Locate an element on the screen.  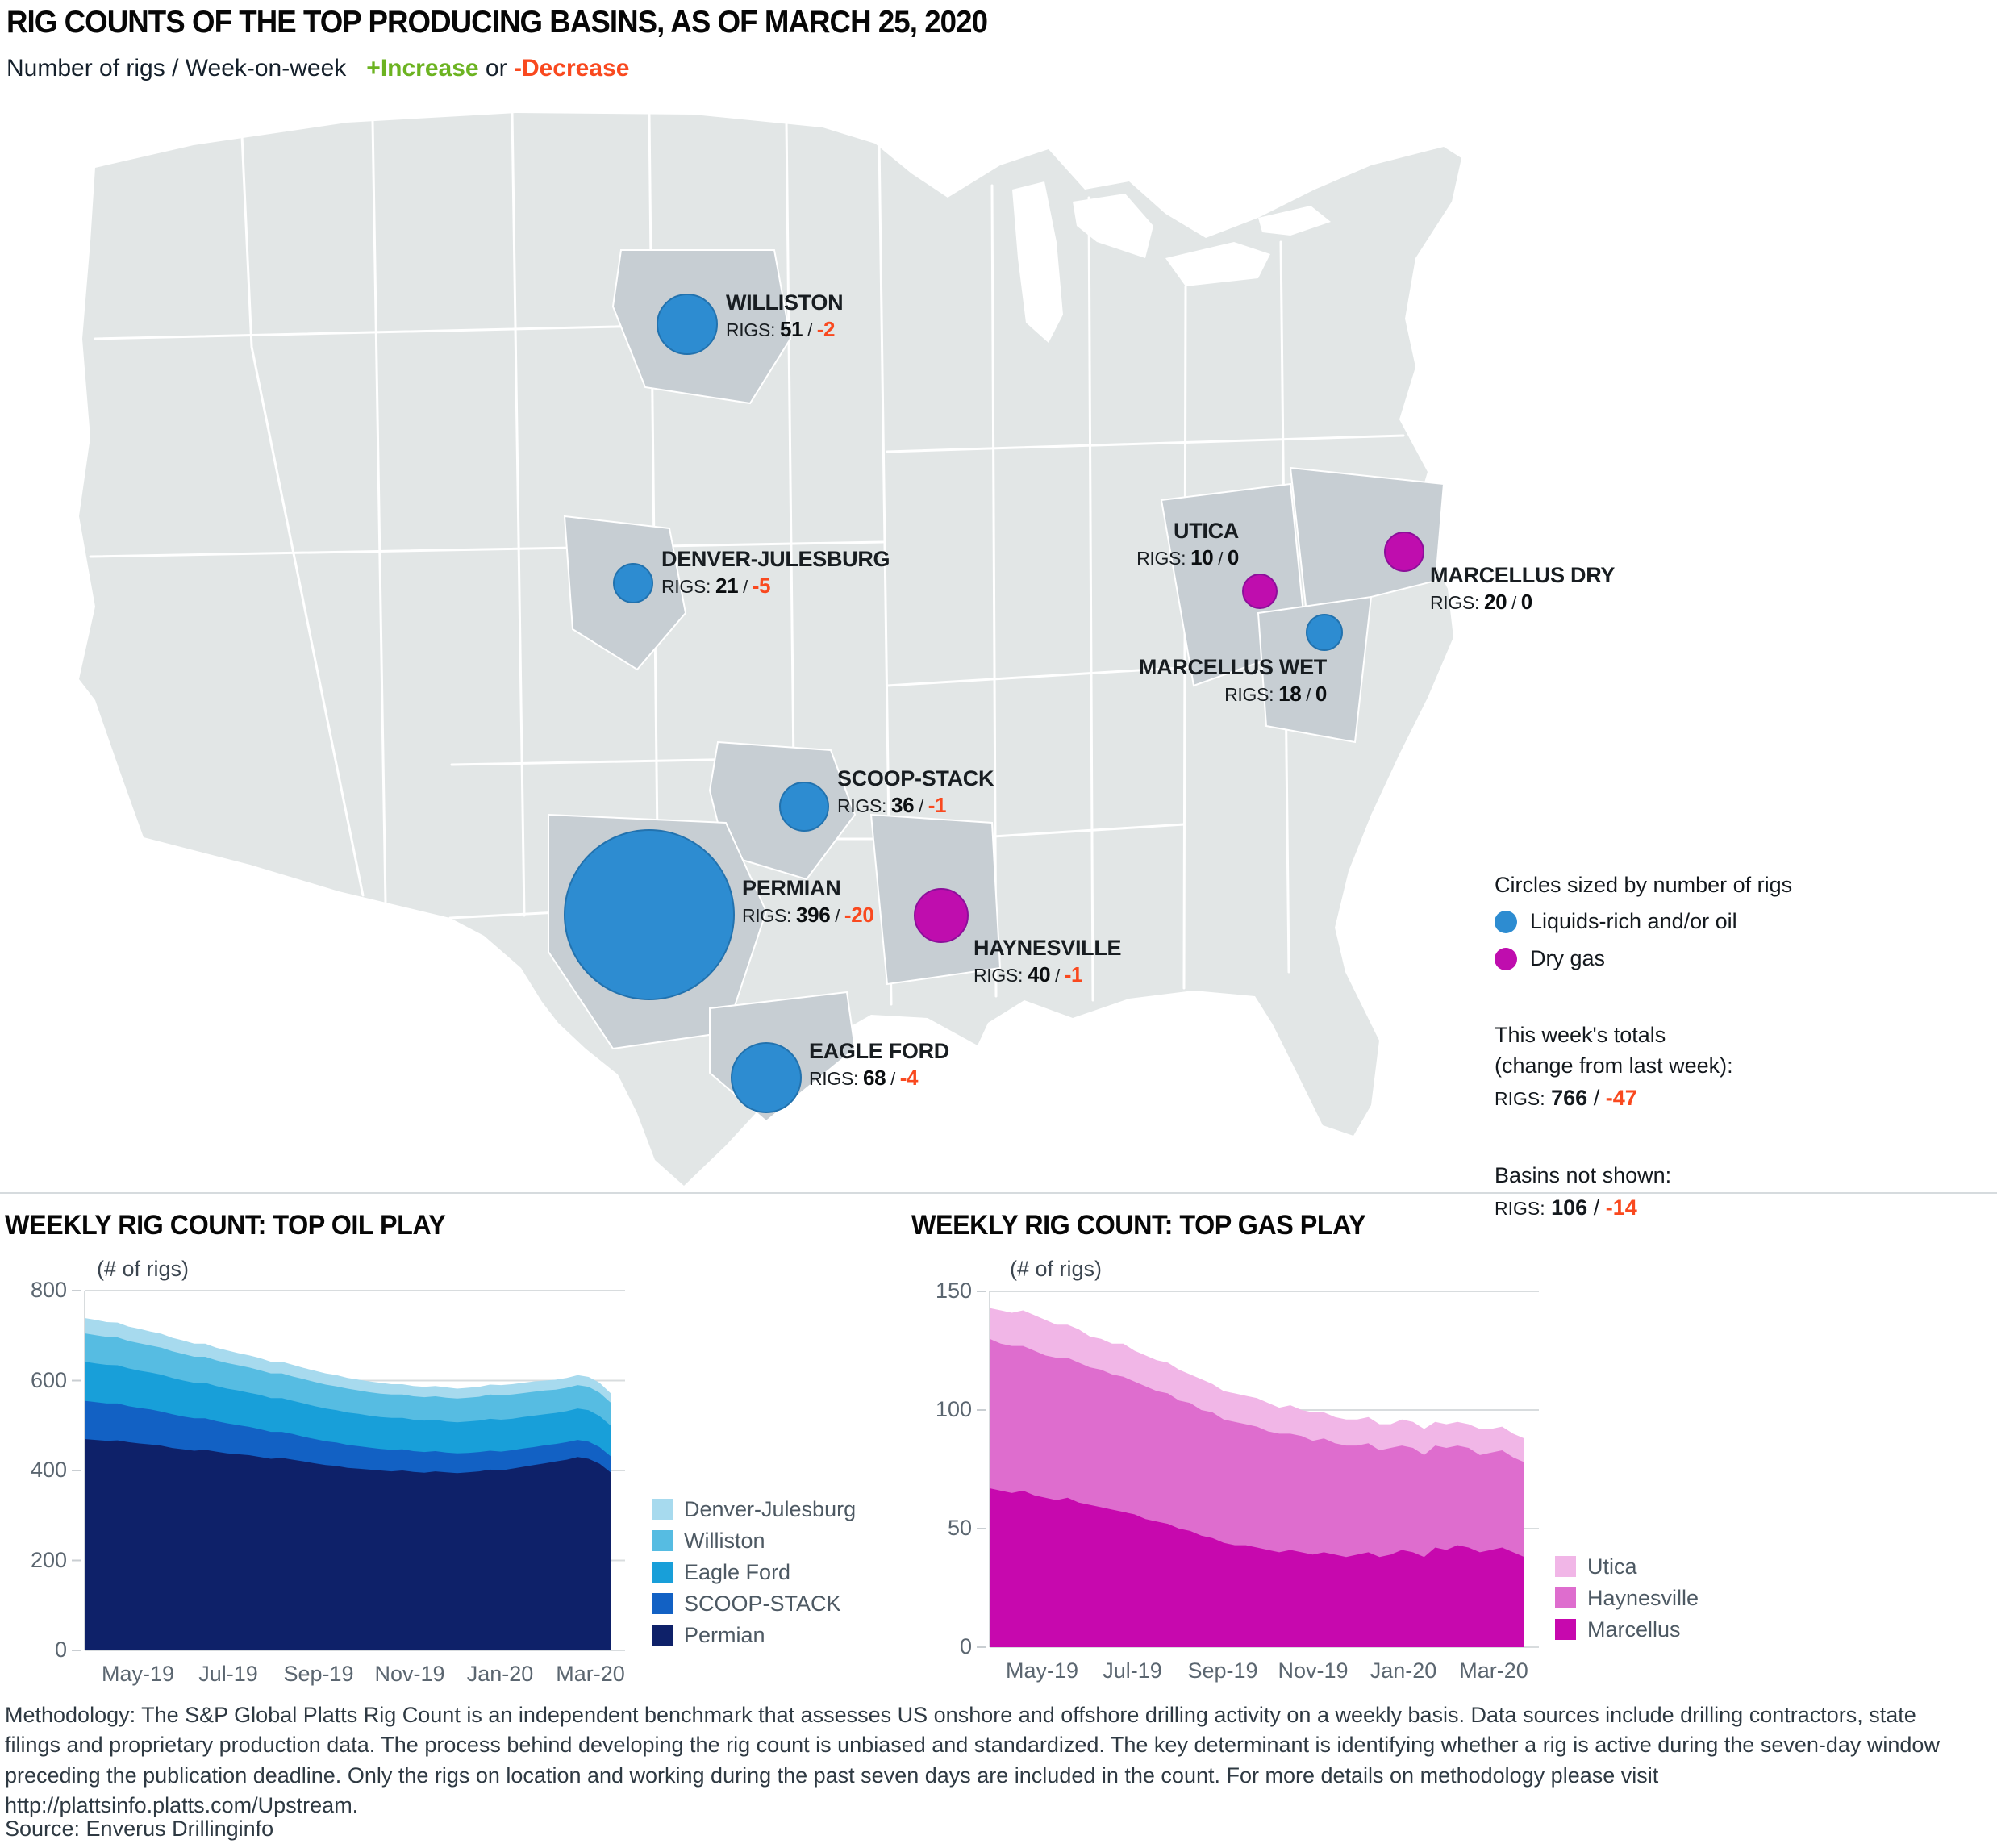
legend-item-williston: Williston is located at coordinates (708, 1541).